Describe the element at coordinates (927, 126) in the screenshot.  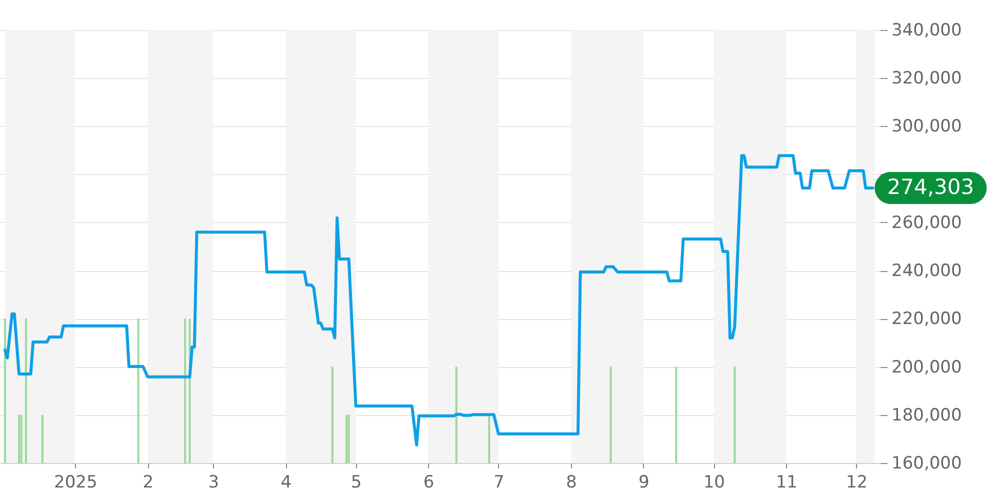
I see `y-tick-label: 300,000` at that location.